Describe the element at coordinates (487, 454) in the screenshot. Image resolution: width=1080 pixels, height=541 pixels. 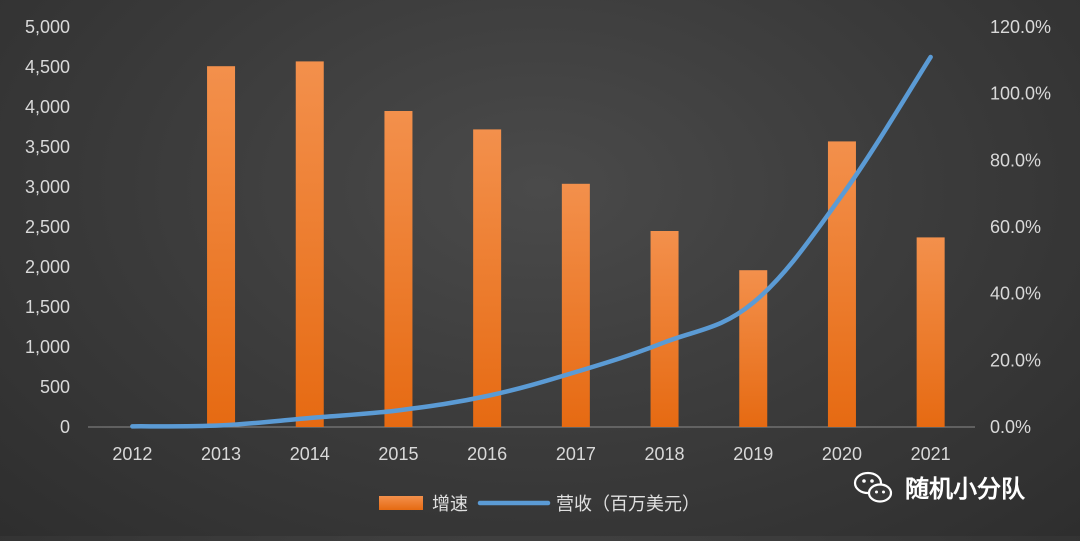
I see `x-tick-label: 2016` at that location.